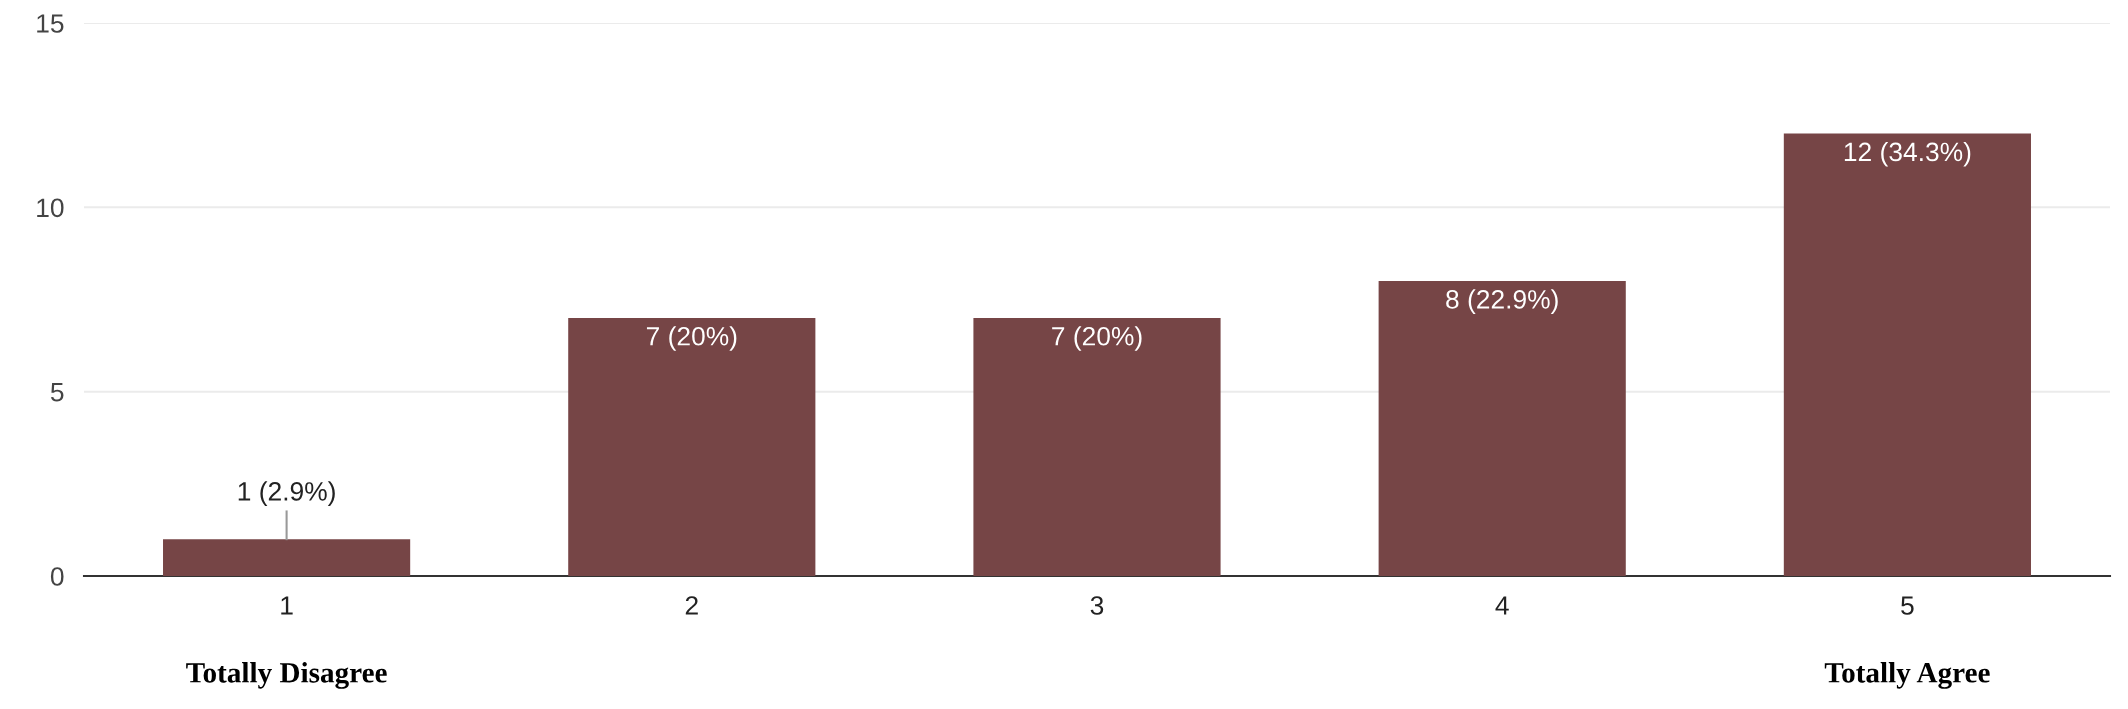  Describe the element at coordinates (50, 208) in the screenshot. I see `y-tick-label: 10` at that location.